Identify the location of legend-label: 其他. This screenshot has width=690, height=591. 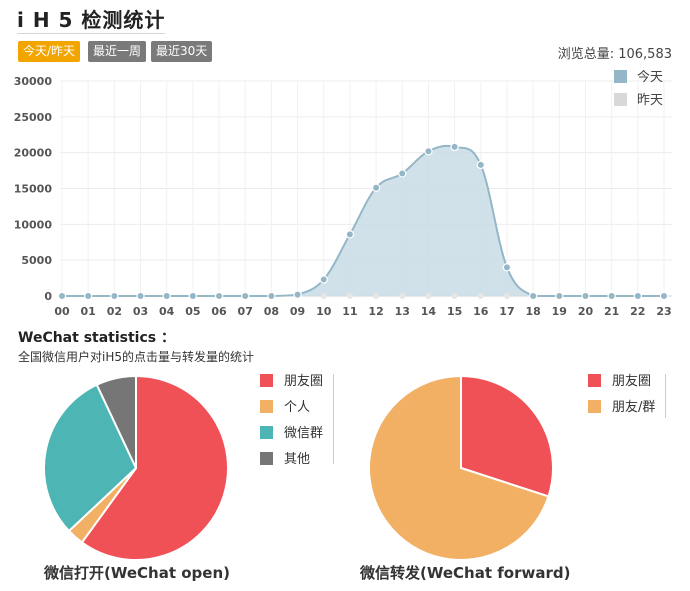
(297, 459).